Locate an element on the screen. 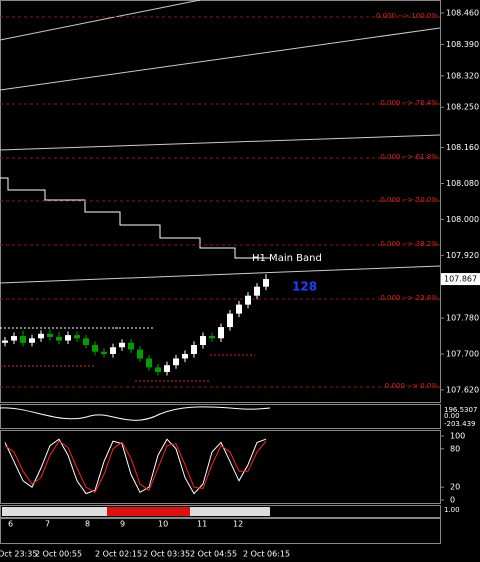  fib-label: 0.000 --> 23.6% is located at coordinates (409, 298).